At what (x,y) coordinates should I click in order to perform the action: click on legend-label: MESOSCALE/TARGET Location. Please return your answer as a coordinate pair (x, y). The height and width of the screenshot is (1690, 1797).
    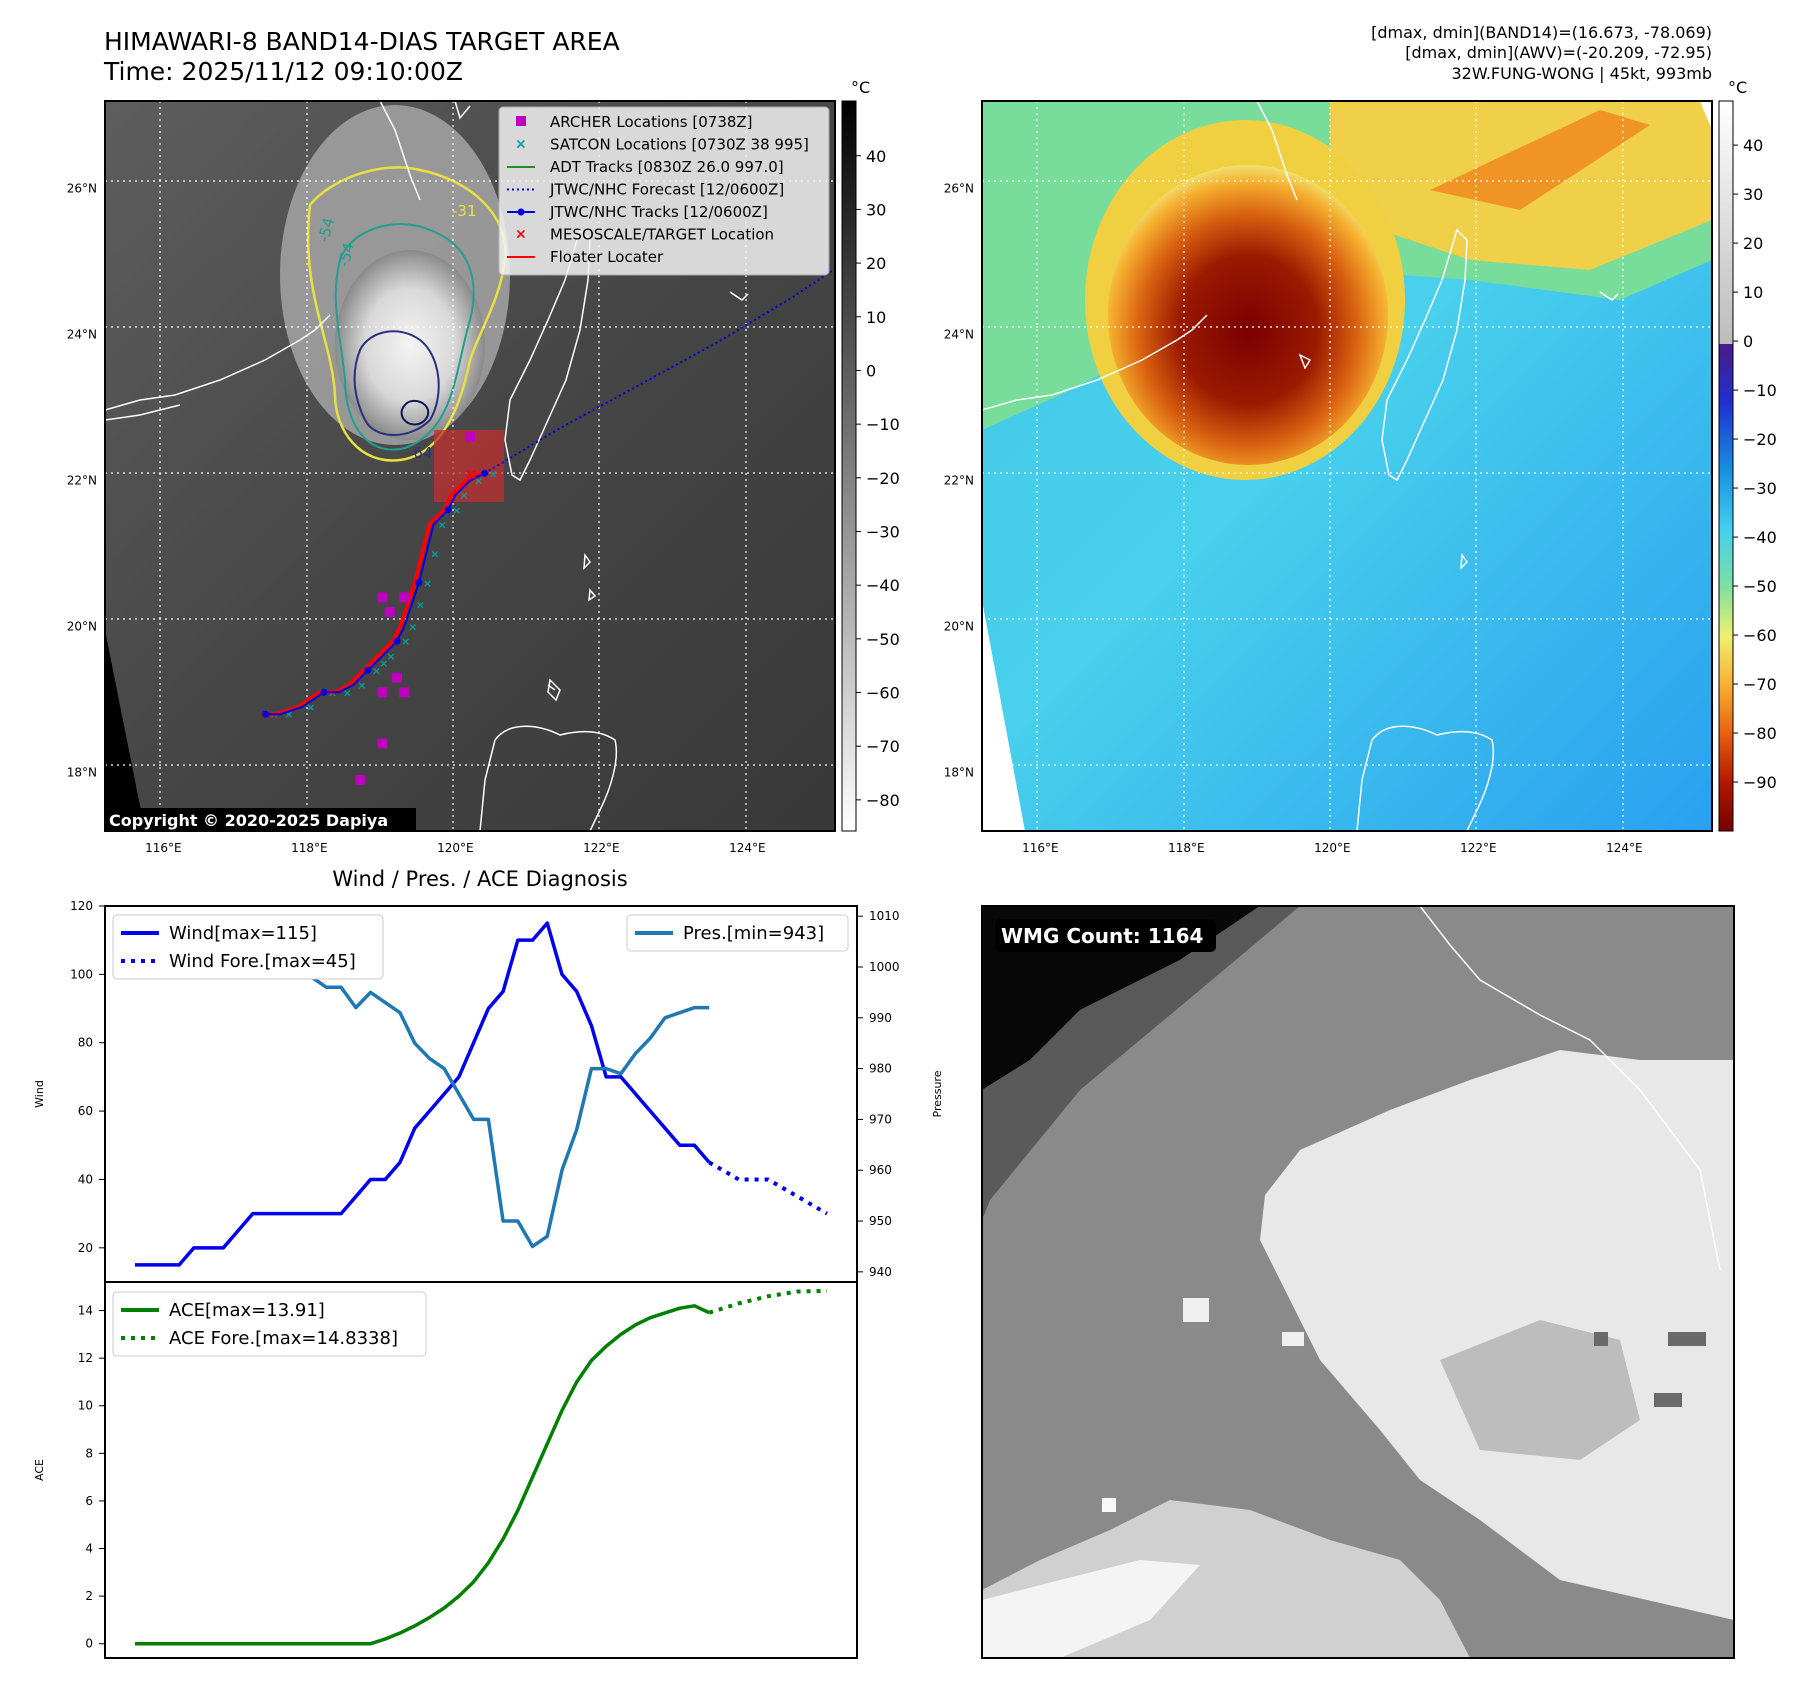
    Looking at the image, I should click on (662, 235).